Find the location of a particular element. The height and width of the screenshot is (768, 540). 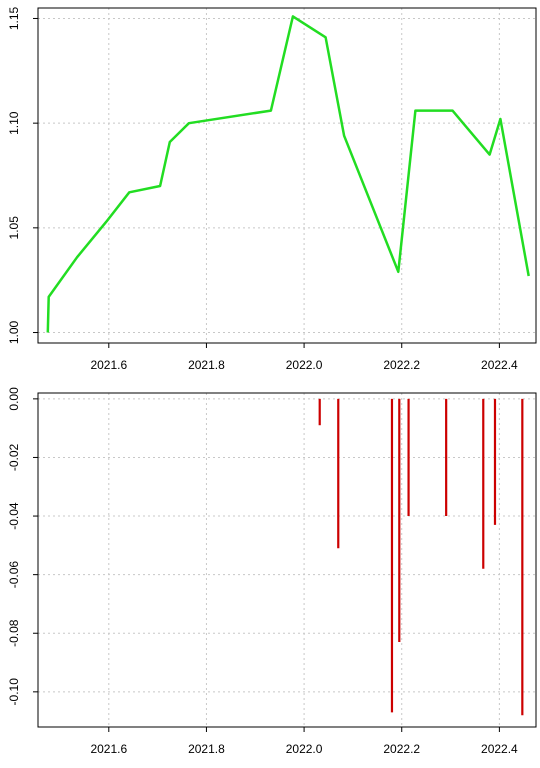

top-x-tick-label-0: 2021.6 is located at coordinates (108, 365).